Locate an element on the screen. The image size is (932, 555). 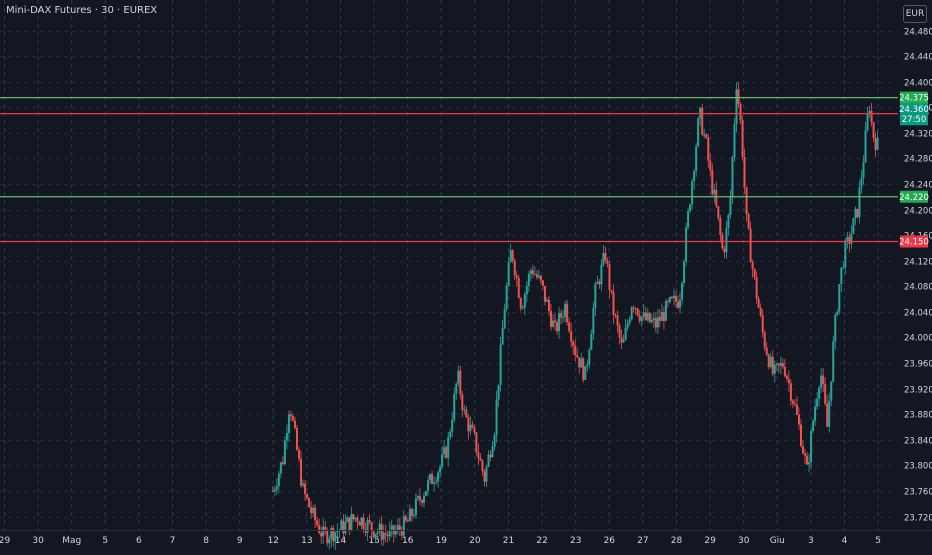
level-price-label: 24.150 is located at coordinates (914, 243).